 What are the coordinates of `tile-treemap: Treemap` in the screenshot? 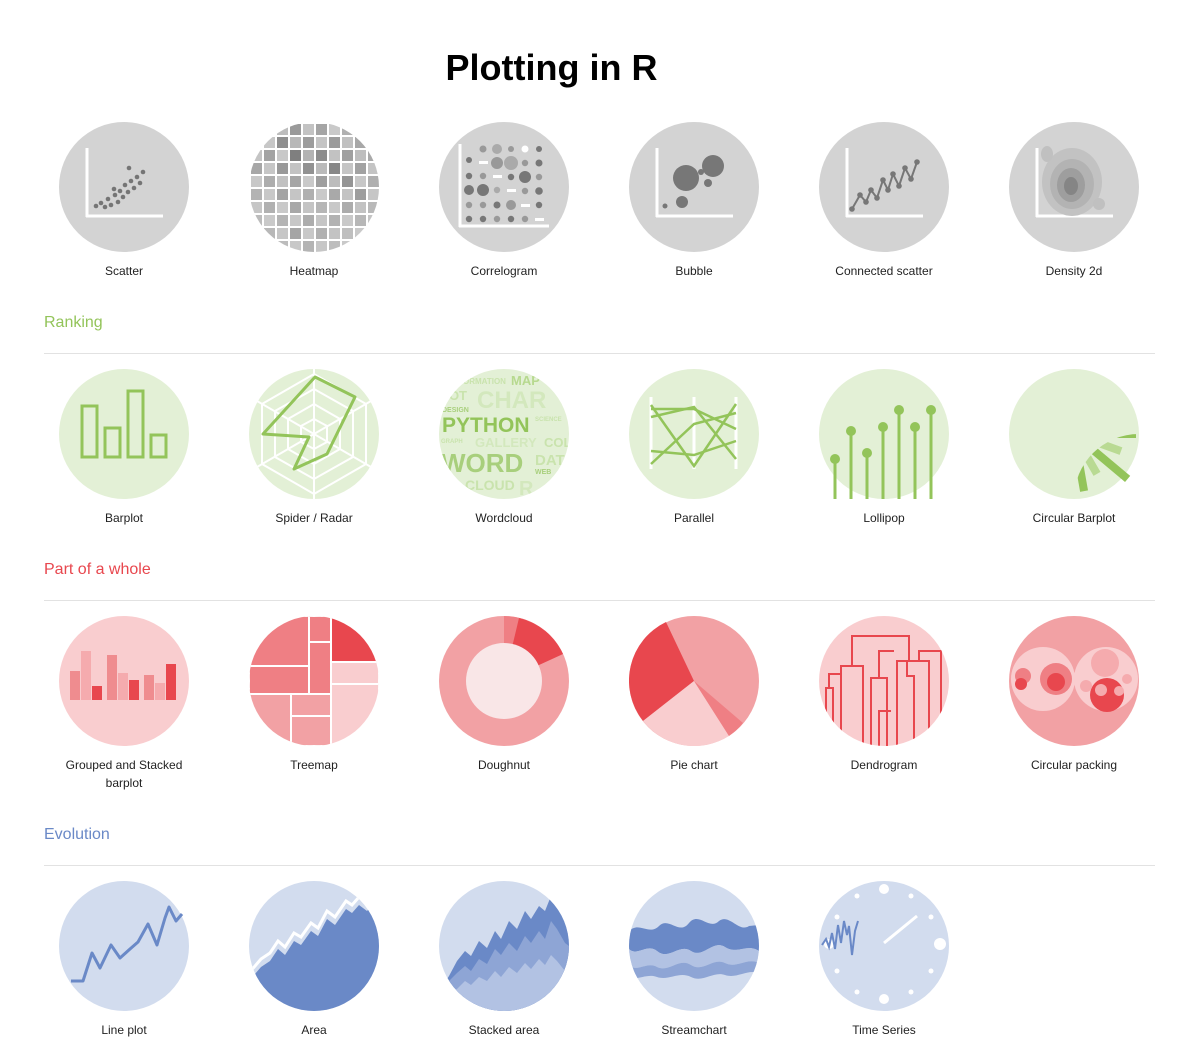 It's located at (314, 704).